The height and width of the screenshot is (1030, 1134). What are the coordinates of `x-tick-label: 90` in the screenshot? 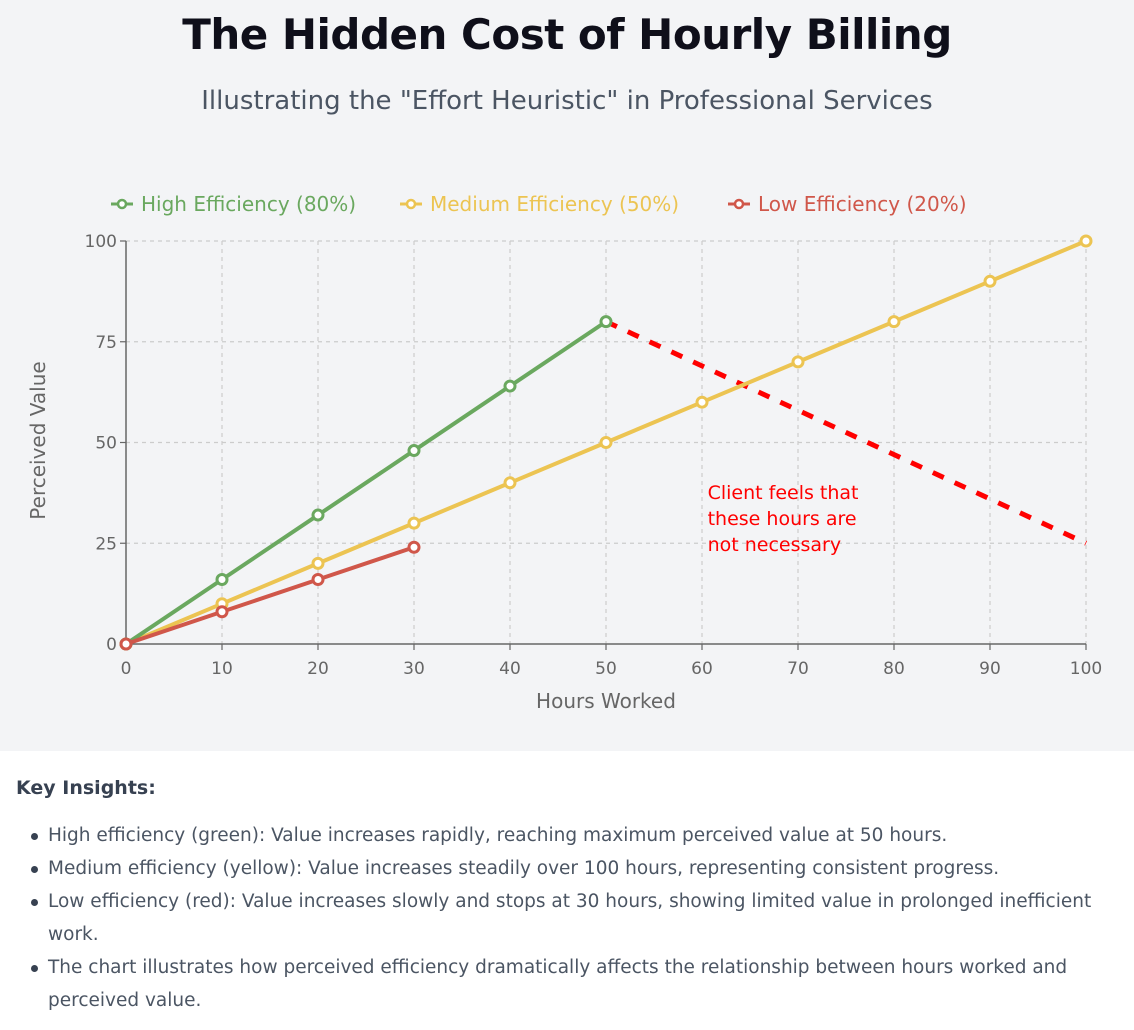 It's located at (990, 669).